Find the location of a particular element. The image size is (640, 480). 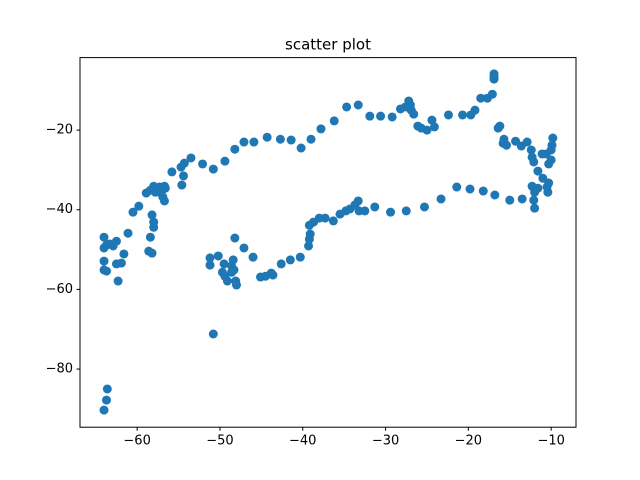

chart-title: scatter plot is located at coordinates (328, 45).